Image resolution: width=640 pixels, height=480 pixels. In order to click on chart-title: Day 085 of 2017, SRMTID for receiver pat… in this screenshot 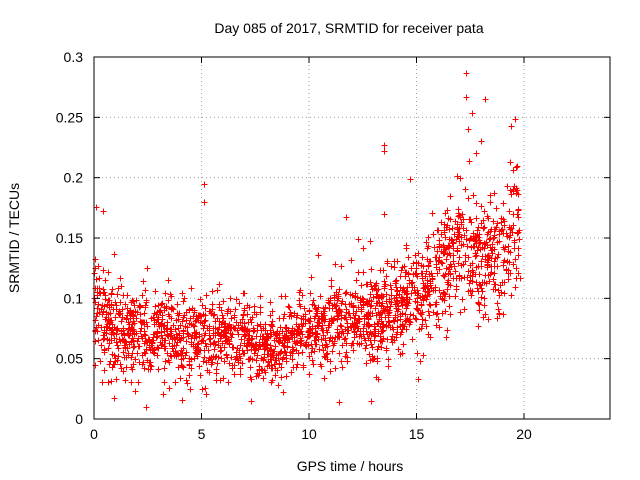, I will do `click(348, 28)`.